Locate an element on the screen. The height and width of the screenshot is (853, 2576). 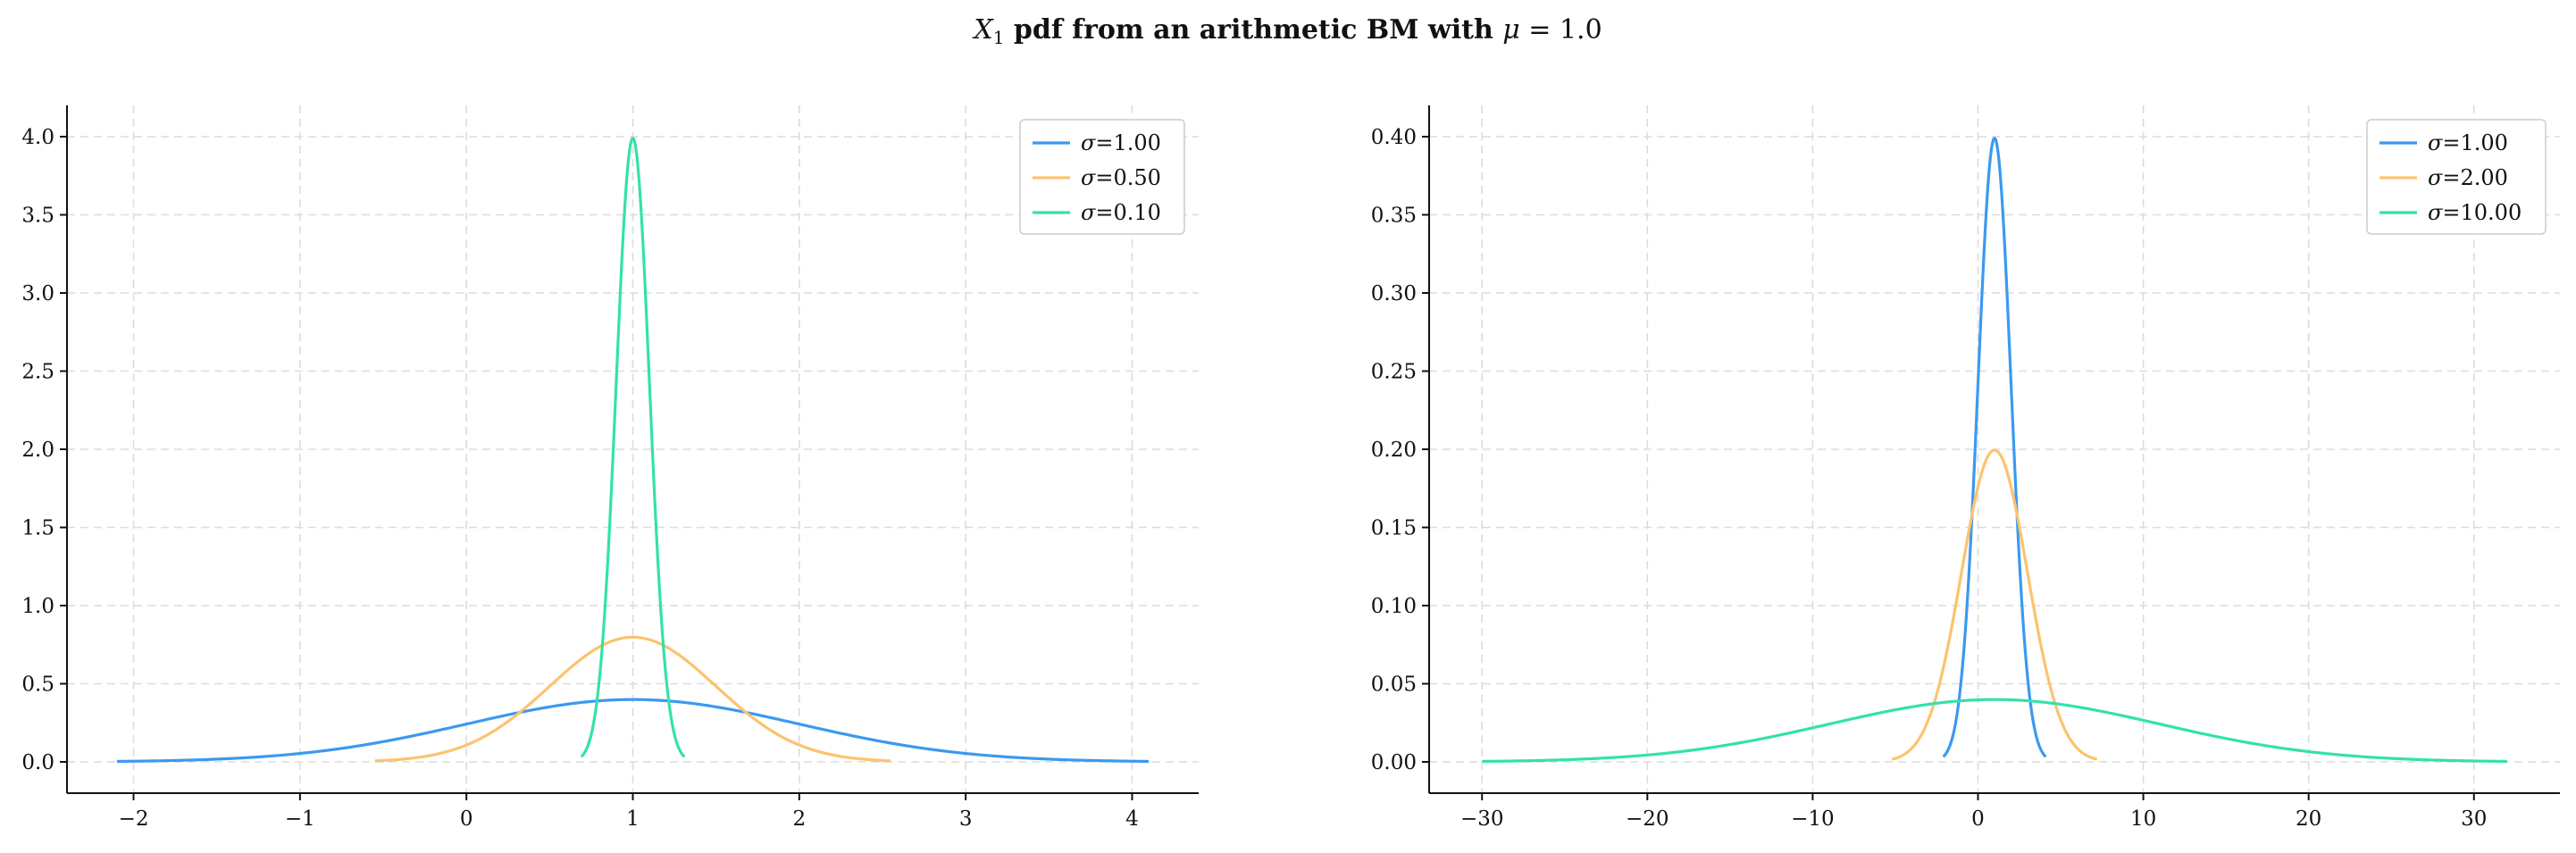
legend-label-2: σ=2.00 is located at coordinates (2468, 177).